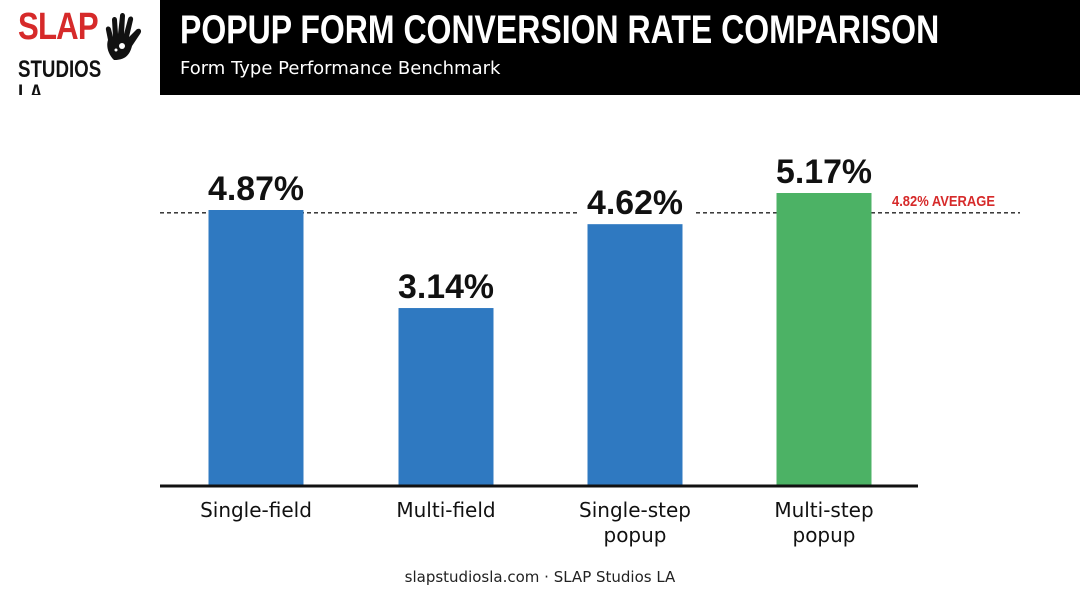 The height and width of the screenshot is (603, 1080). What do you see at coordinates (256, 510) in the screenshot?
I see `x-tick-label: Single-field` at bounding box center [256, 510].